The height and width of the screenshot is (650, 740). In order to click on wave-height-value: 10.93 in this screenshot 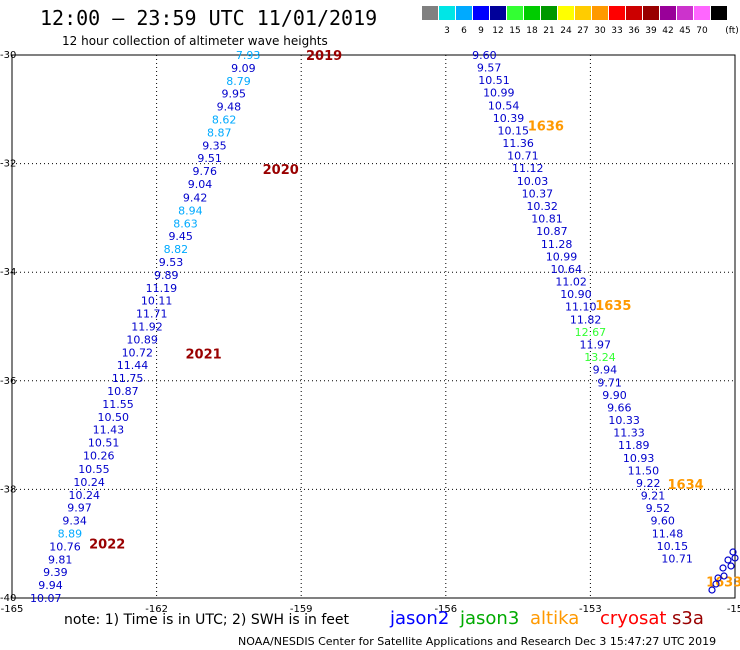, I will do `click(639, 458)`.